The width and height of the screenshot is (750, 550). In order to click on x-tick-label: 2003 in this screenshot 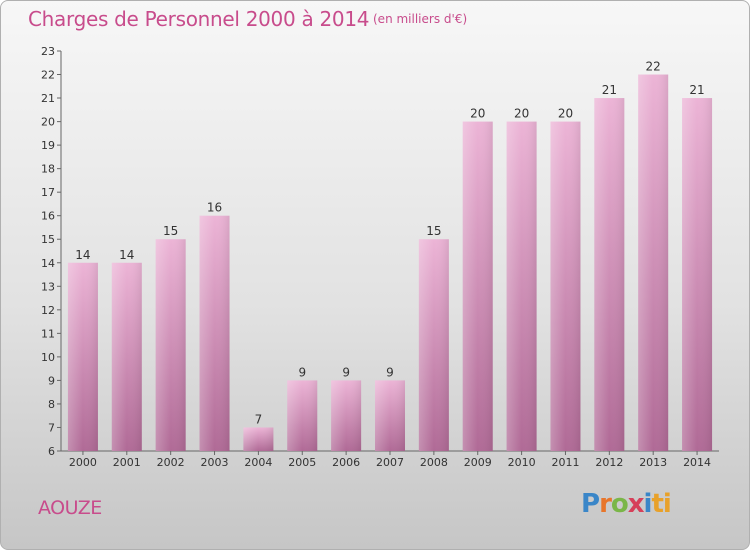, I will do `click(215, 462)`.